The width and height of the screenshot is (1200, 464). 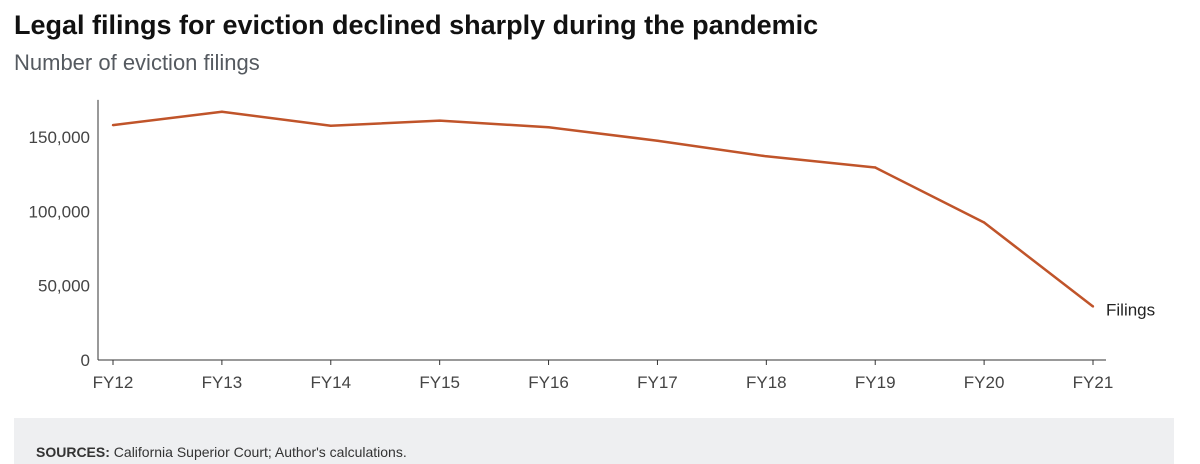 What do you see at coordinates (330, 382) in the screenshot?
I see `x-tick-label: FY14` at bounding box center [330, 382].